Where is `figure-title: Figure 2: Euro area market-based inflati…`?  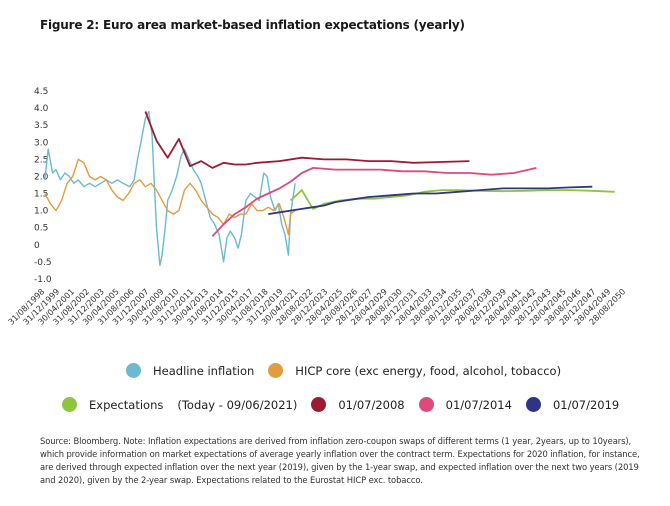
figure-title: Figure 2: Euro area market-based inflati… is located at coordinates (252, 25).